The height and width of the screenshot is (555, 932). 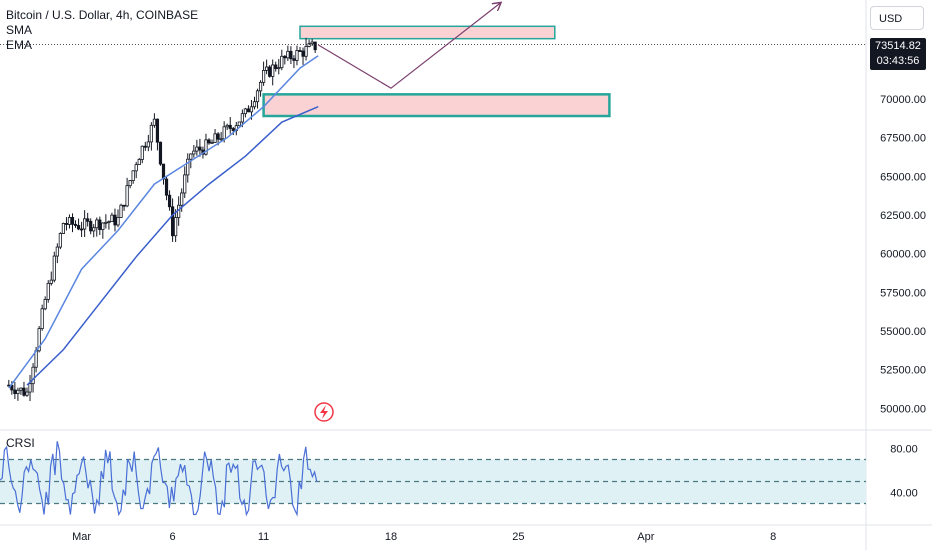 What do you see at coordinates (903, 293) in the screenshot?
I see `y-tick-label-5: 57500.00` at bounding box center [903, 293].